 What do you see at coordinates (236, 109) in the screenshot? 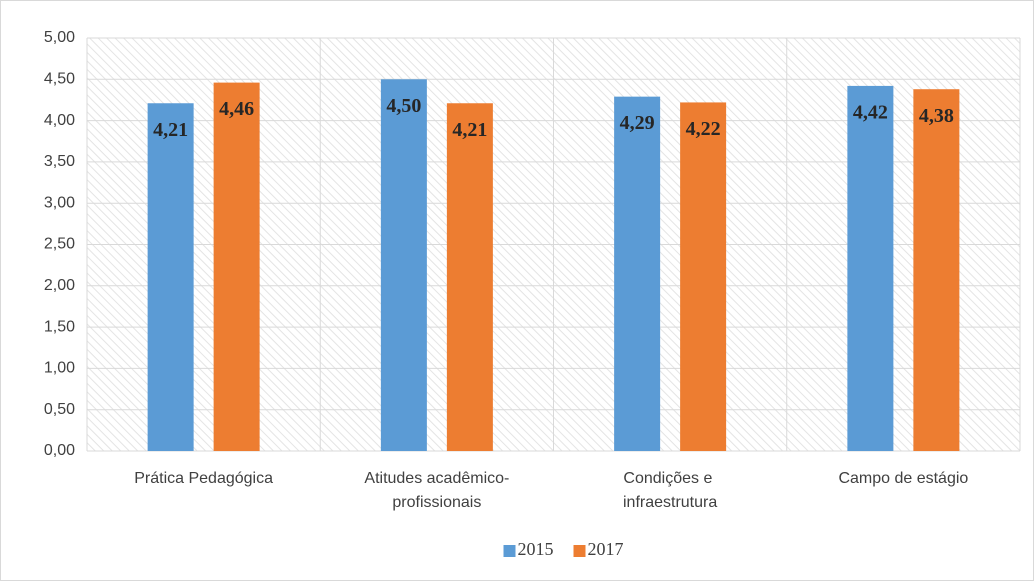
I see `value-label: 4,46` at bounding box center [236, 109].